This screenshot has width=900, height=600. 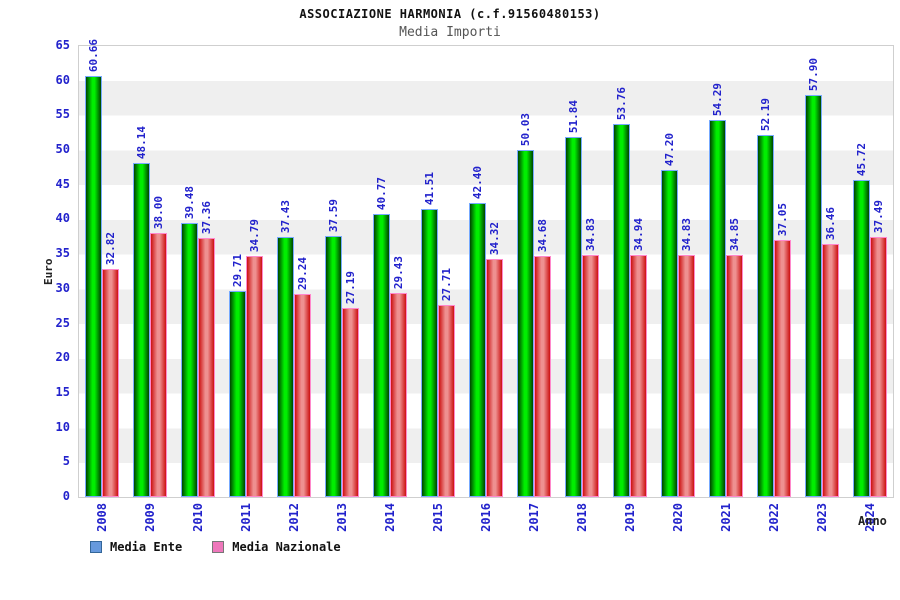 I want to click on y-tick-label: 20, so click(x=62, y=357).